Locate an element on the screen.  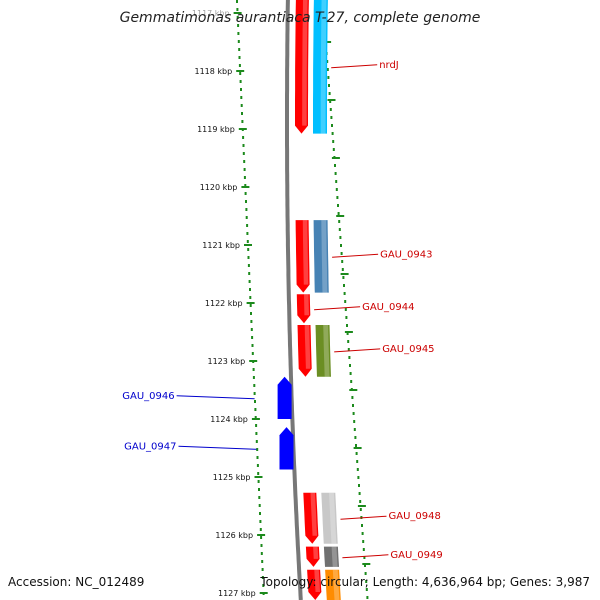
kbp-label: 1123 kbp is located at coordinates (226, 361).